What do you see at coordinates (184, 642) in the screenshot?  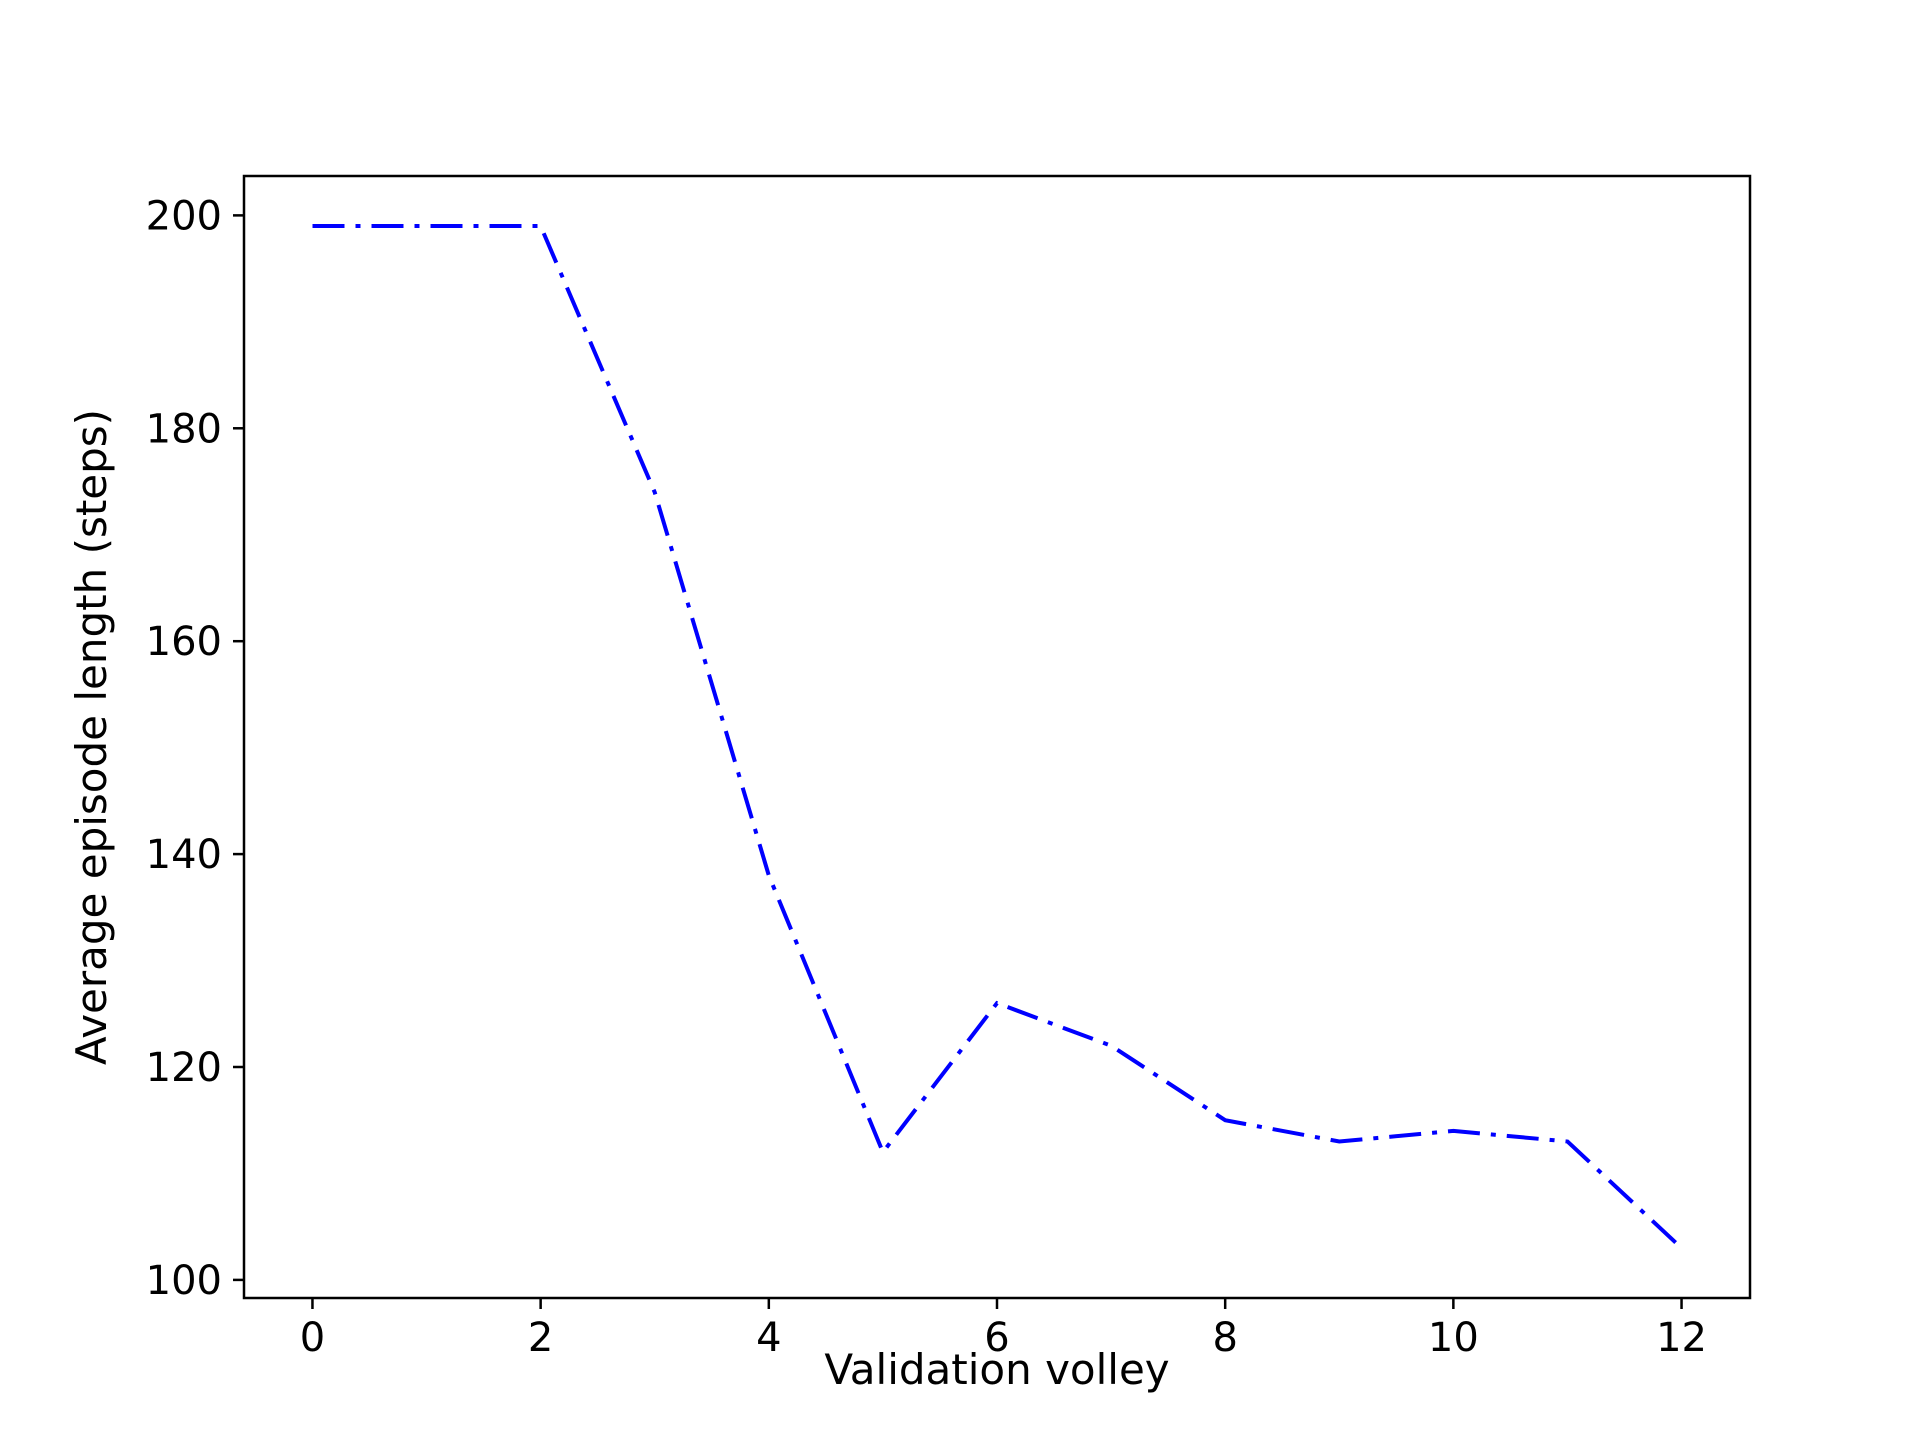 I see `y-tick-label: 160` at bounding box center [184, 642].